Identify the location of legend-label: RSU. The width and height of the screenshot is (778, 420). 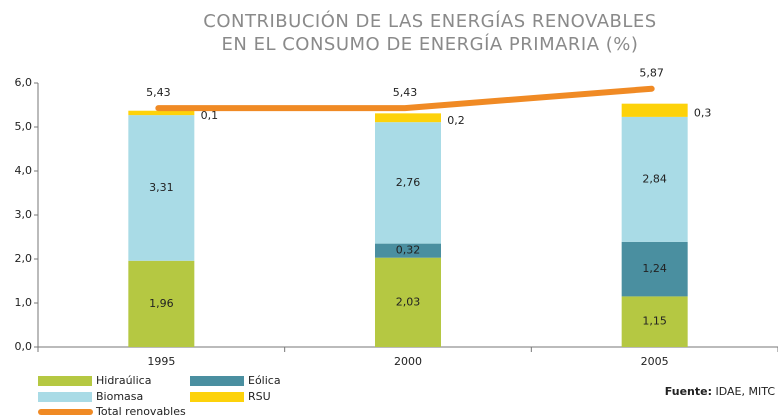
(259, 396).